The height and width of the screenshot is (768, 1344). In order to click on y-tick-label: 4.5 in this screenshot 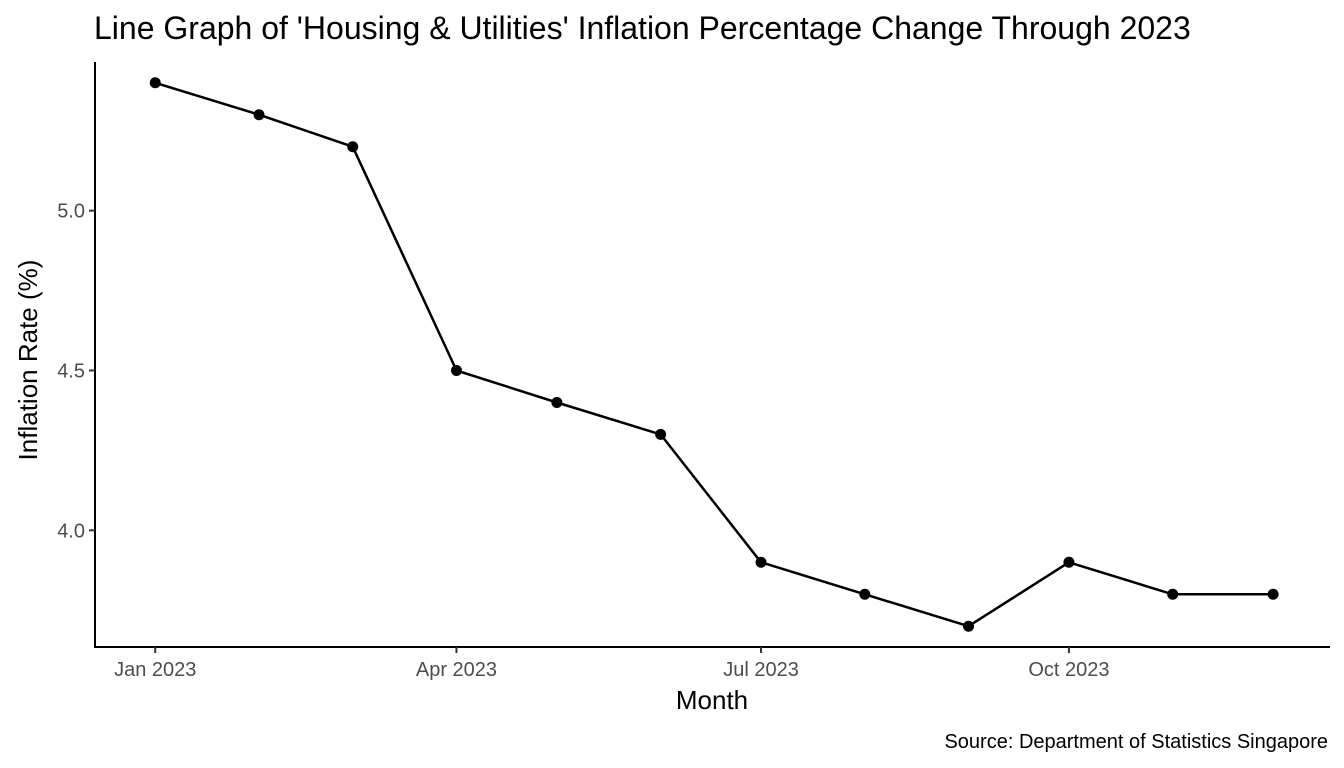, I will do `click(71, 371)`.